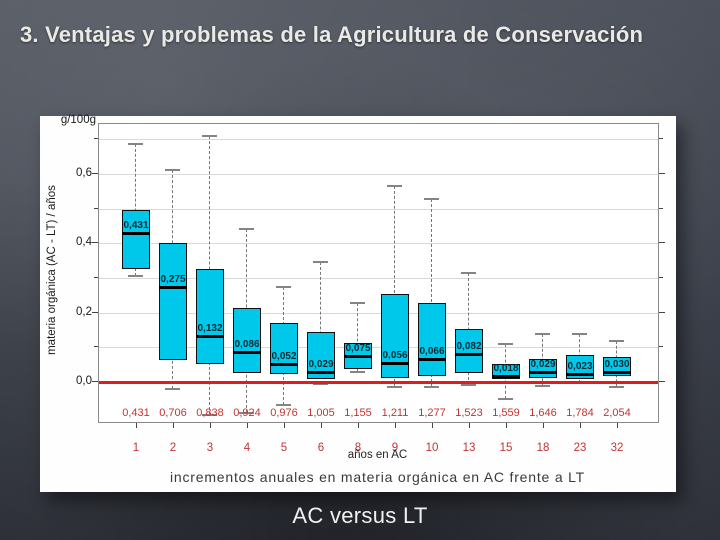 Image resolution: width=720 pixels, height=540 pixels. I want to click on cumulative-value: 1,277, so click(432, 413).